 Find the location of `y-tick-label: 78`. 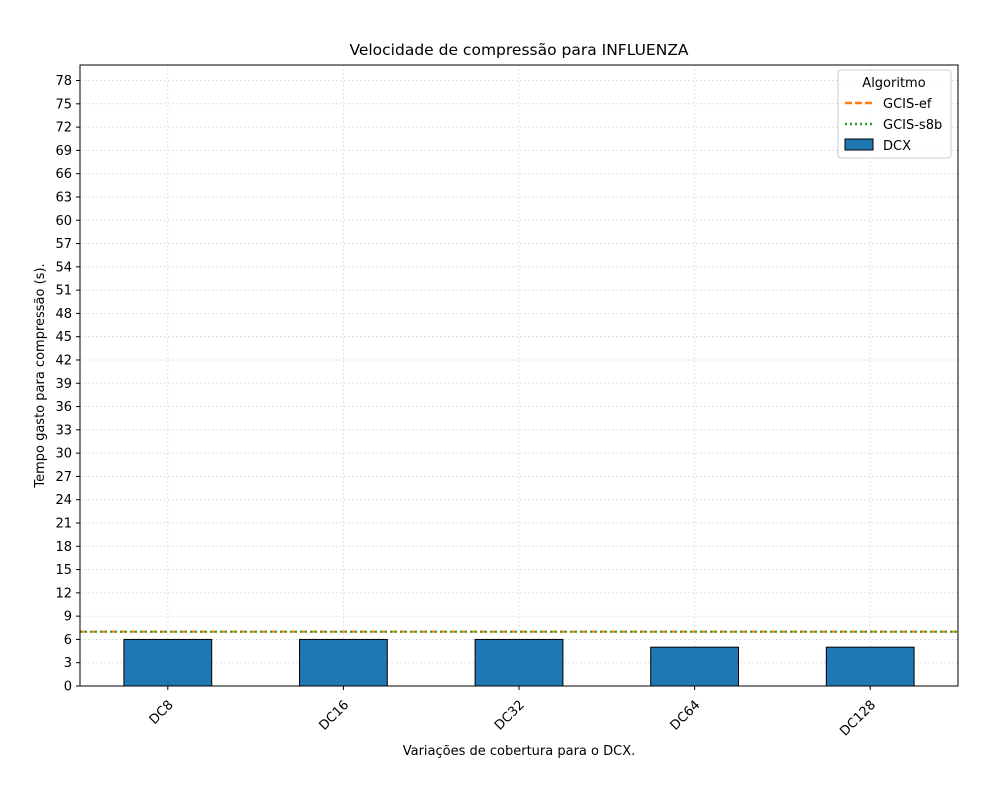

y-tick-label: 78 is located at coordinates (63, 81).